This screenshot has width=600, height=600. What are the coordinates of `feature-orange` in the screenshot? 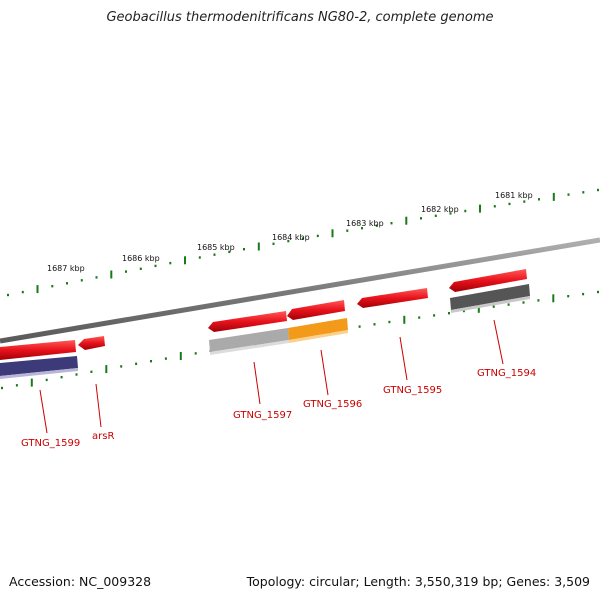 It's located at (318, 329).